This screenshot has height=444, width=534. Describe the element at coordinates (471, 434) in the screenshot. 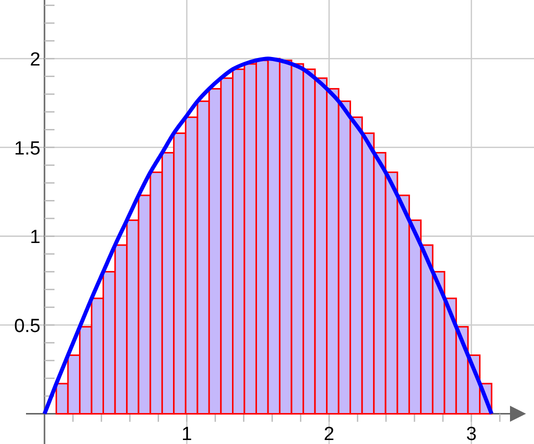

I see `x-tick-label: 3` at that location.